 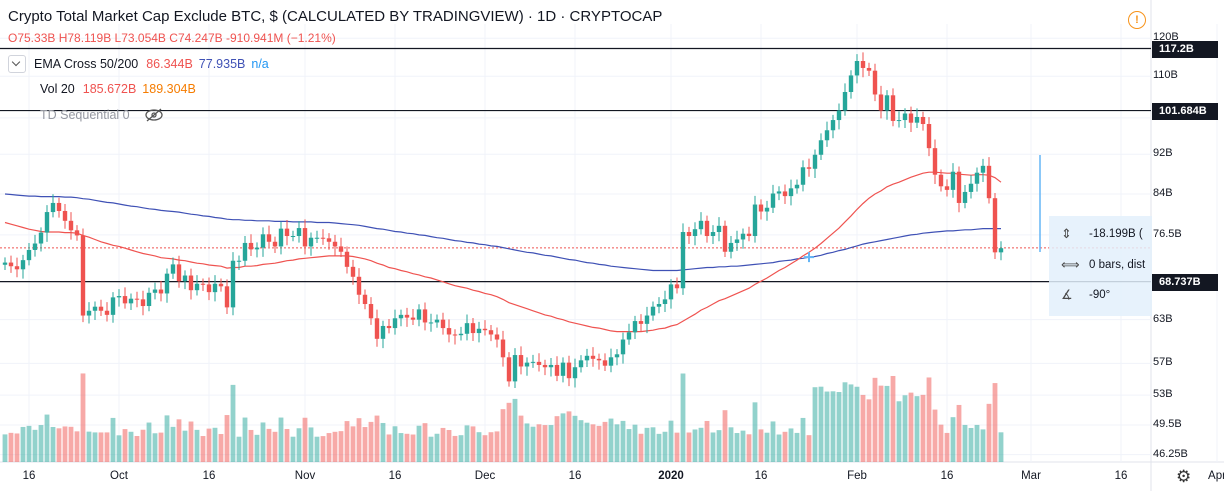 What do you see at coordinates (922, 209) in the screenshot?
I see `chart-overlay` at bounding box center [922, 209].